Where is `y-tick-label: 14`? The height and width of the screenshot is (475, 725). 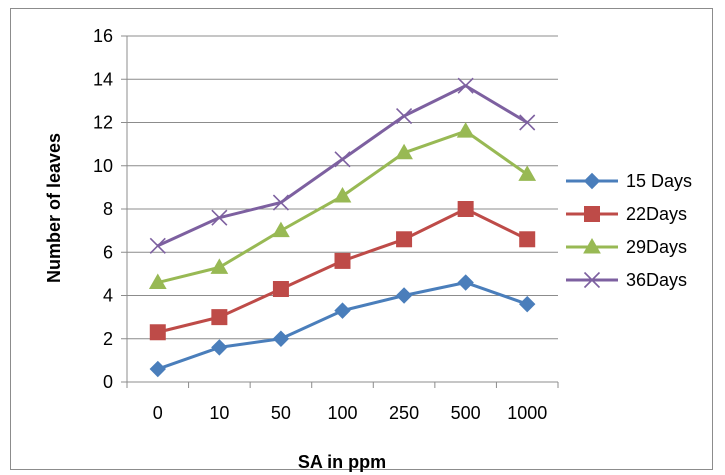 y-tick-label: 14 is located at coordinates (103, 79).